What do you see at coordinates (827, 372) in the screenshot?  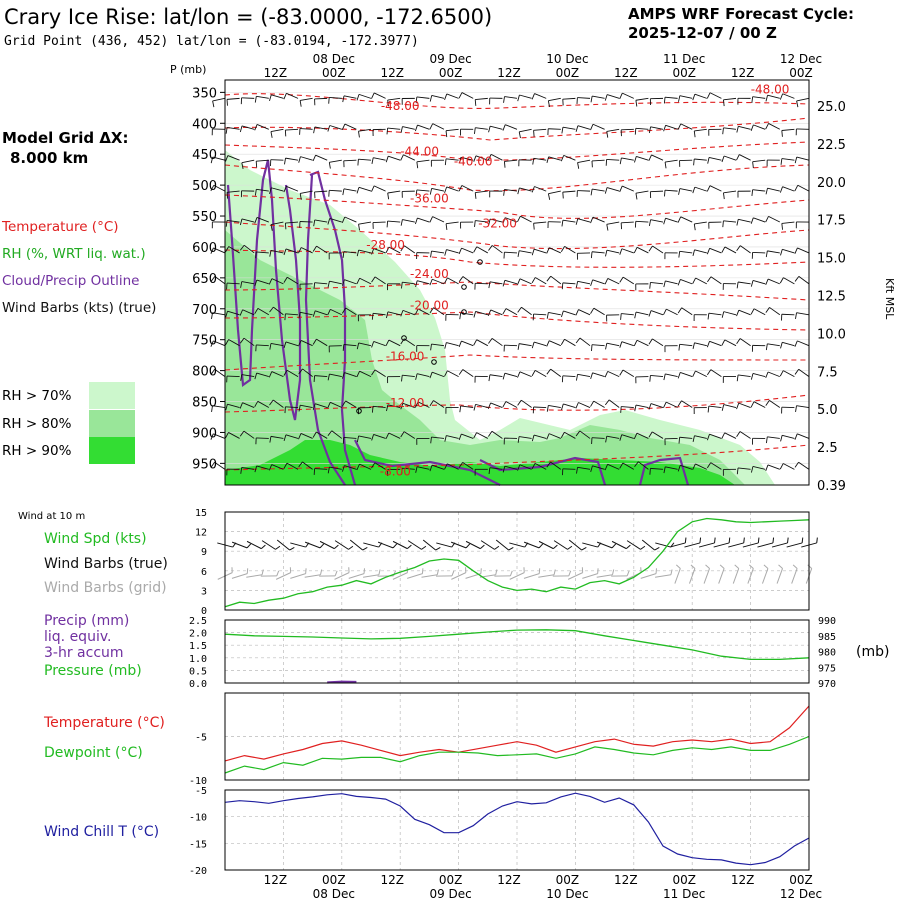 I see `kft-tick-label: 7.5` at bounding box center [827, 372].